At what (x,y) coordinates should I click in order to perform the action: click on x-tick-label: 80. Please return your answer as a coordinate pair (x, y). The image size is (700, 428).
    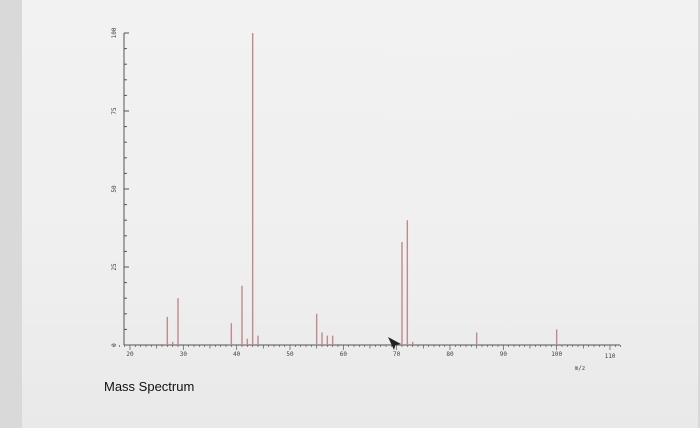
    Looking at the image, I should click on (450, 354).